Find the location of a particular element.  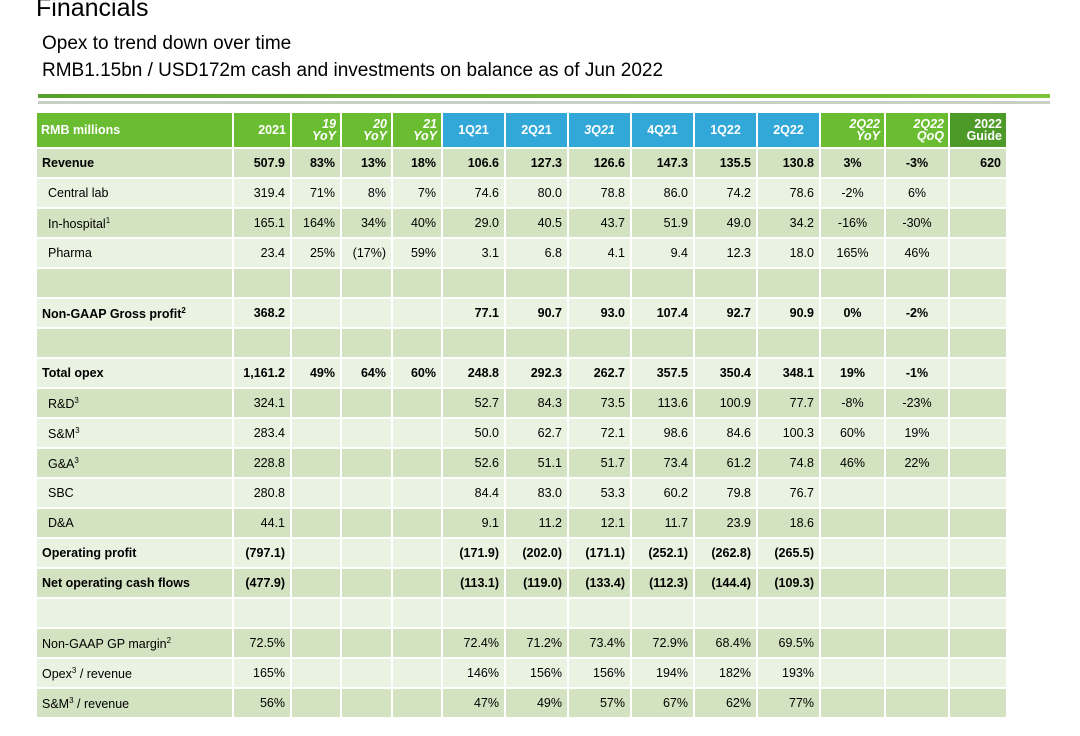

table-cell: 57% is located at coordinates (599, 703).